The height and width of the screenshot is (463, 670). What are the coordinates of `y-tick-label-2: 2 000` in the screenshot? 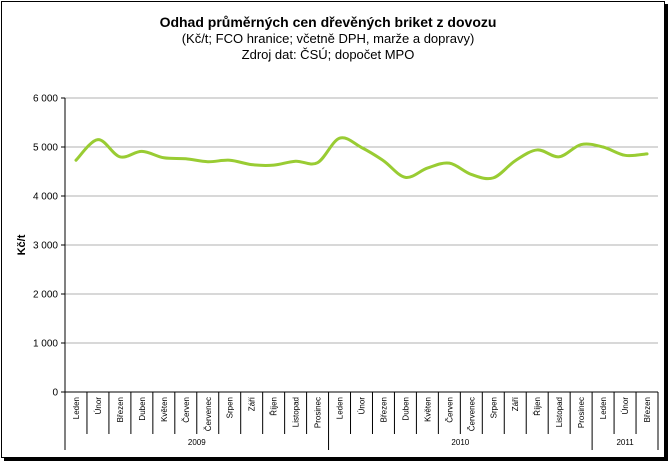 It's located at (45, 295).